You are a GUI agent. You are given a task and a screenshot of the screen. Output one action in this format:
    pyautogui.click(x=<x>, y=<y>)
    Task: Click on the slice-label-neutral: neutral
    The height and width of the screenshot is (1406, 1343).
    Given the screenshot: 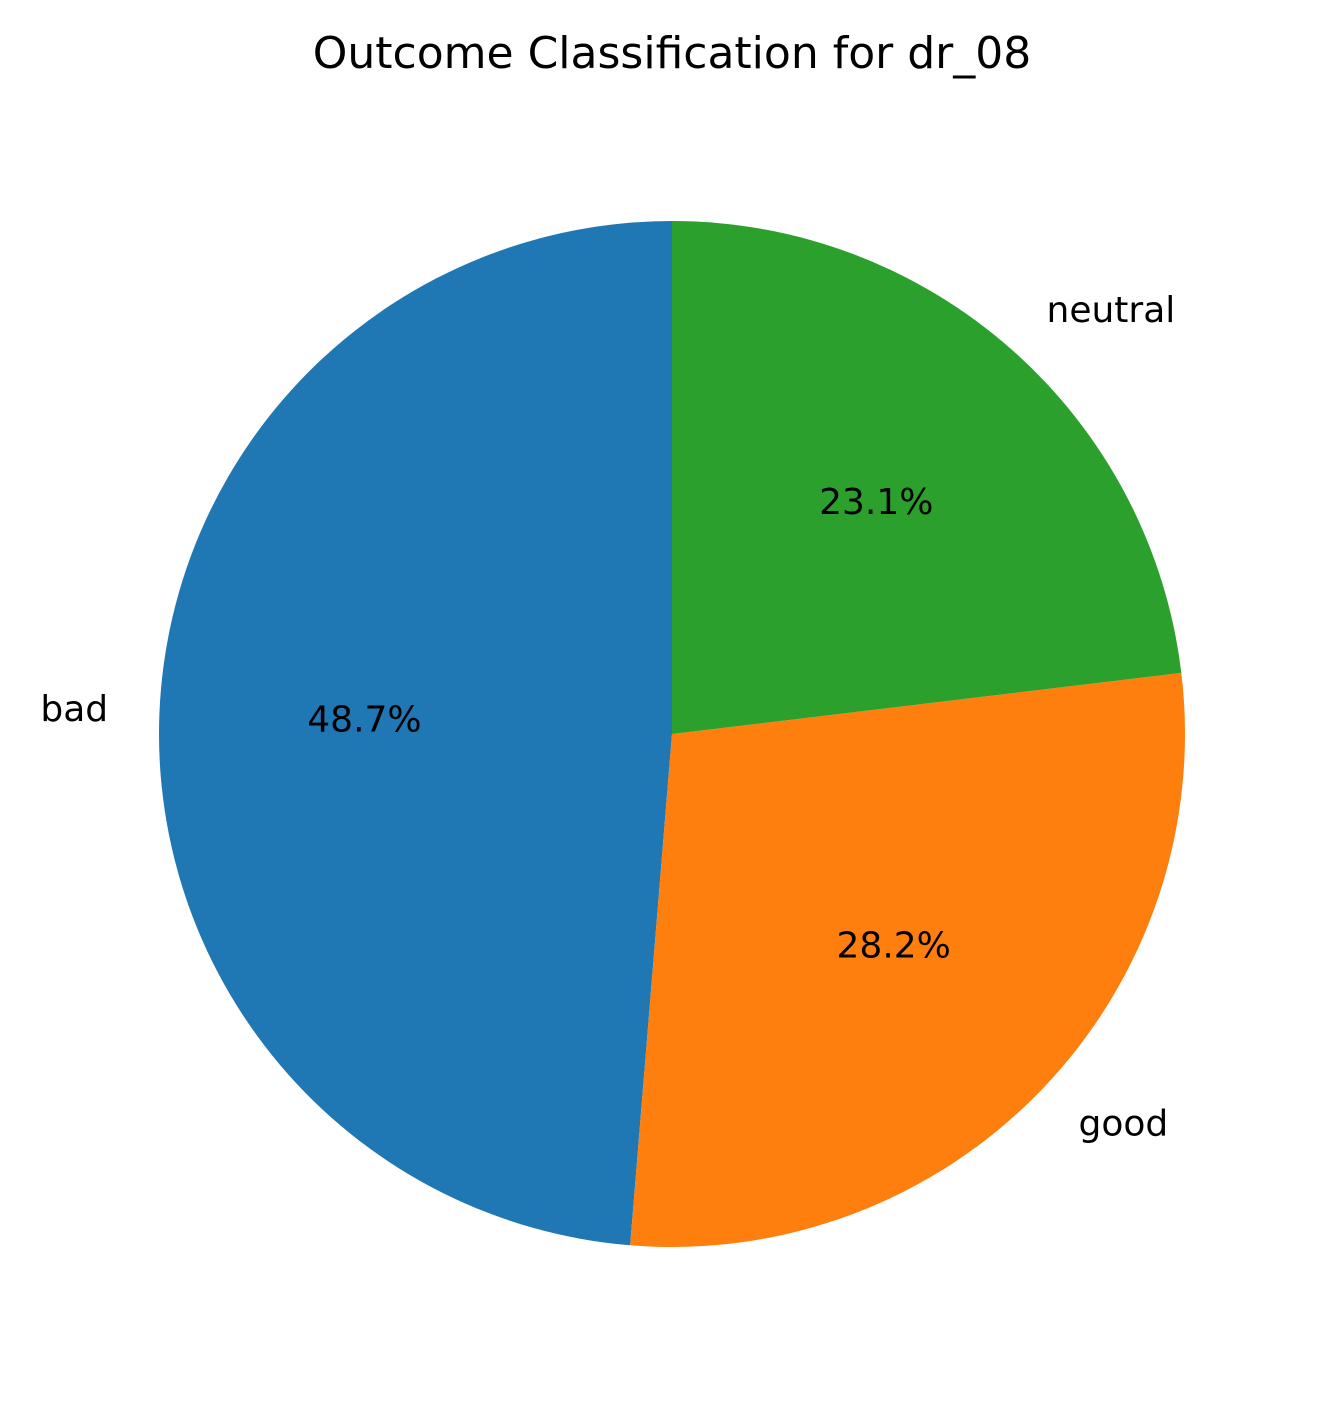 What is the action you would take?
    pyautogui.click(x=1111, y=310)
    